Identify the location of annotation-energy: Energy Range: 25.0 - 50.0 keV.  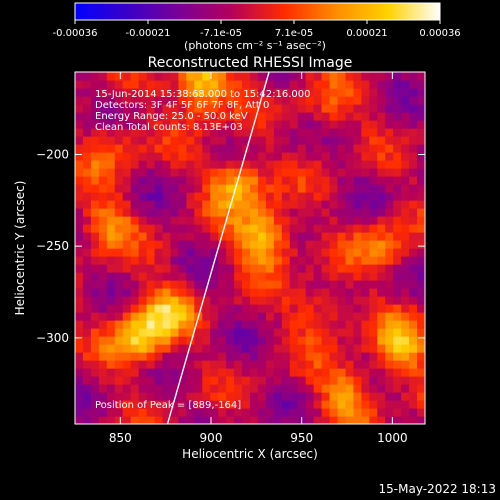
(171, 116).